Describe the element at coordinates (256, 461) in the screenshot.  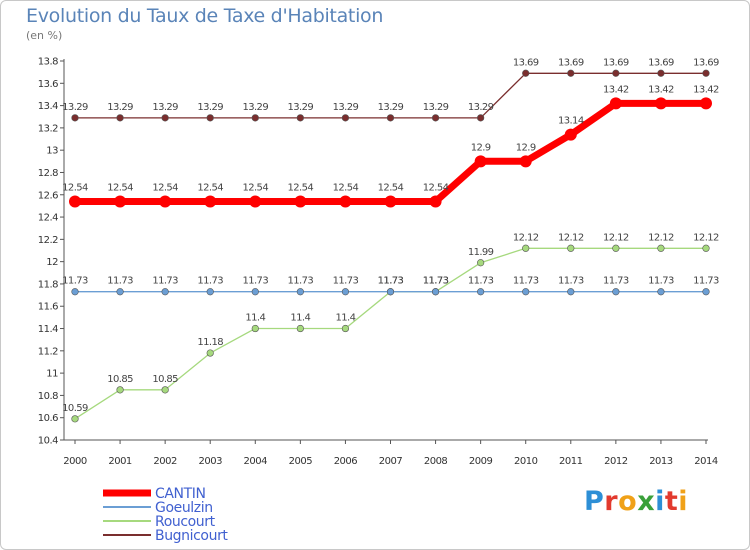
I see `x-tick-label: 2004` at that location.